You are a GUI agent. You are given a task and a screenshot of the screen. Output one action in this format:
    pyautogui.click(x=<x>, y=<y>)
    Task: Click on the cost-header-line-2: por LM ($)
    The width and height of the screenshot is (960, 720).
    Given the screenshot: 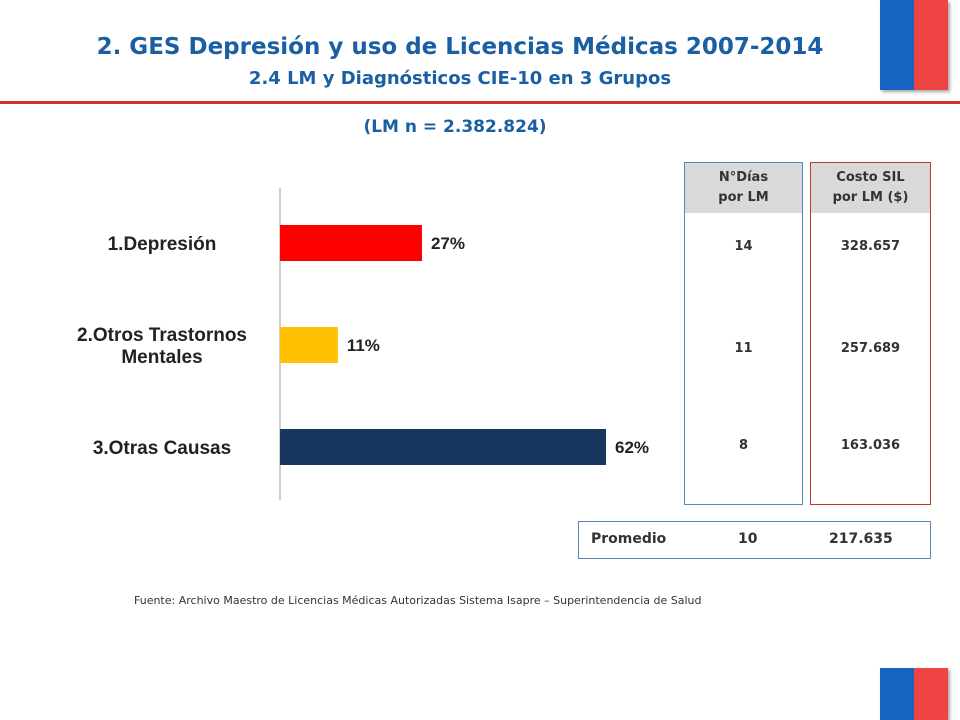 What is the action you would take?
    pyautogui.click(x=870, y=197)
    